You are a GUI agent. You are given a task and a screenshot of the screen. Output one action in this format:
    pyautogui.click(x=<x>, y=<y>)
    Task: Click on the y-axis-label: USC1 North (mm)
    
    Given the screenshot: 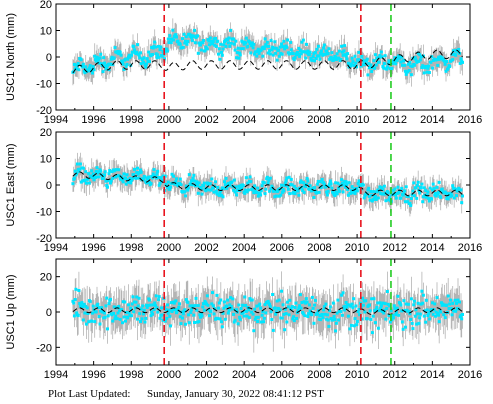 What is the action you would take?
    pyautogui.click(x=11, y=57)
    